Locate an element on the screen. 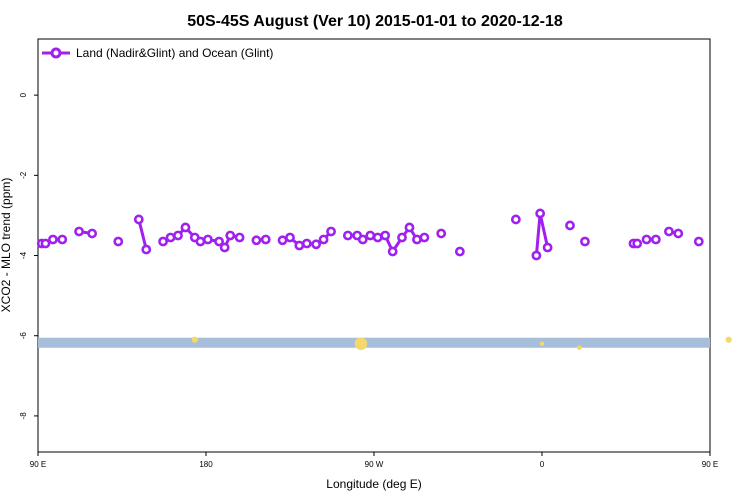  series-layer is located at coordinates (370, 234).